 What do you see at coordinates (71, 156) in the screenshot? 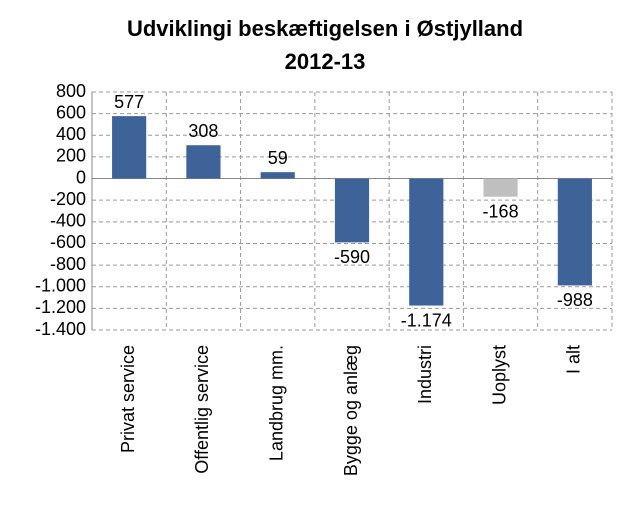
I see `y-tick-label: 200` at bounding box center [71, 156].